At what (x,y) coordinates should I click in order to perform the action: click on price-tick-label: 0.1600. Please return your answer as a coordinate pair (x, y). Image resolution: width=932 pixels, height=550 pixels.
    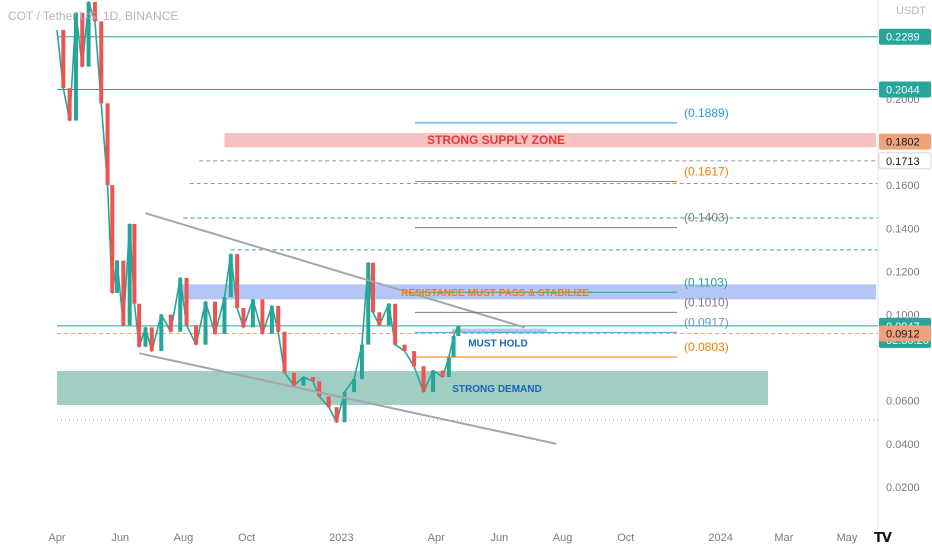
    Looking at the image, I should click on (903, 186).